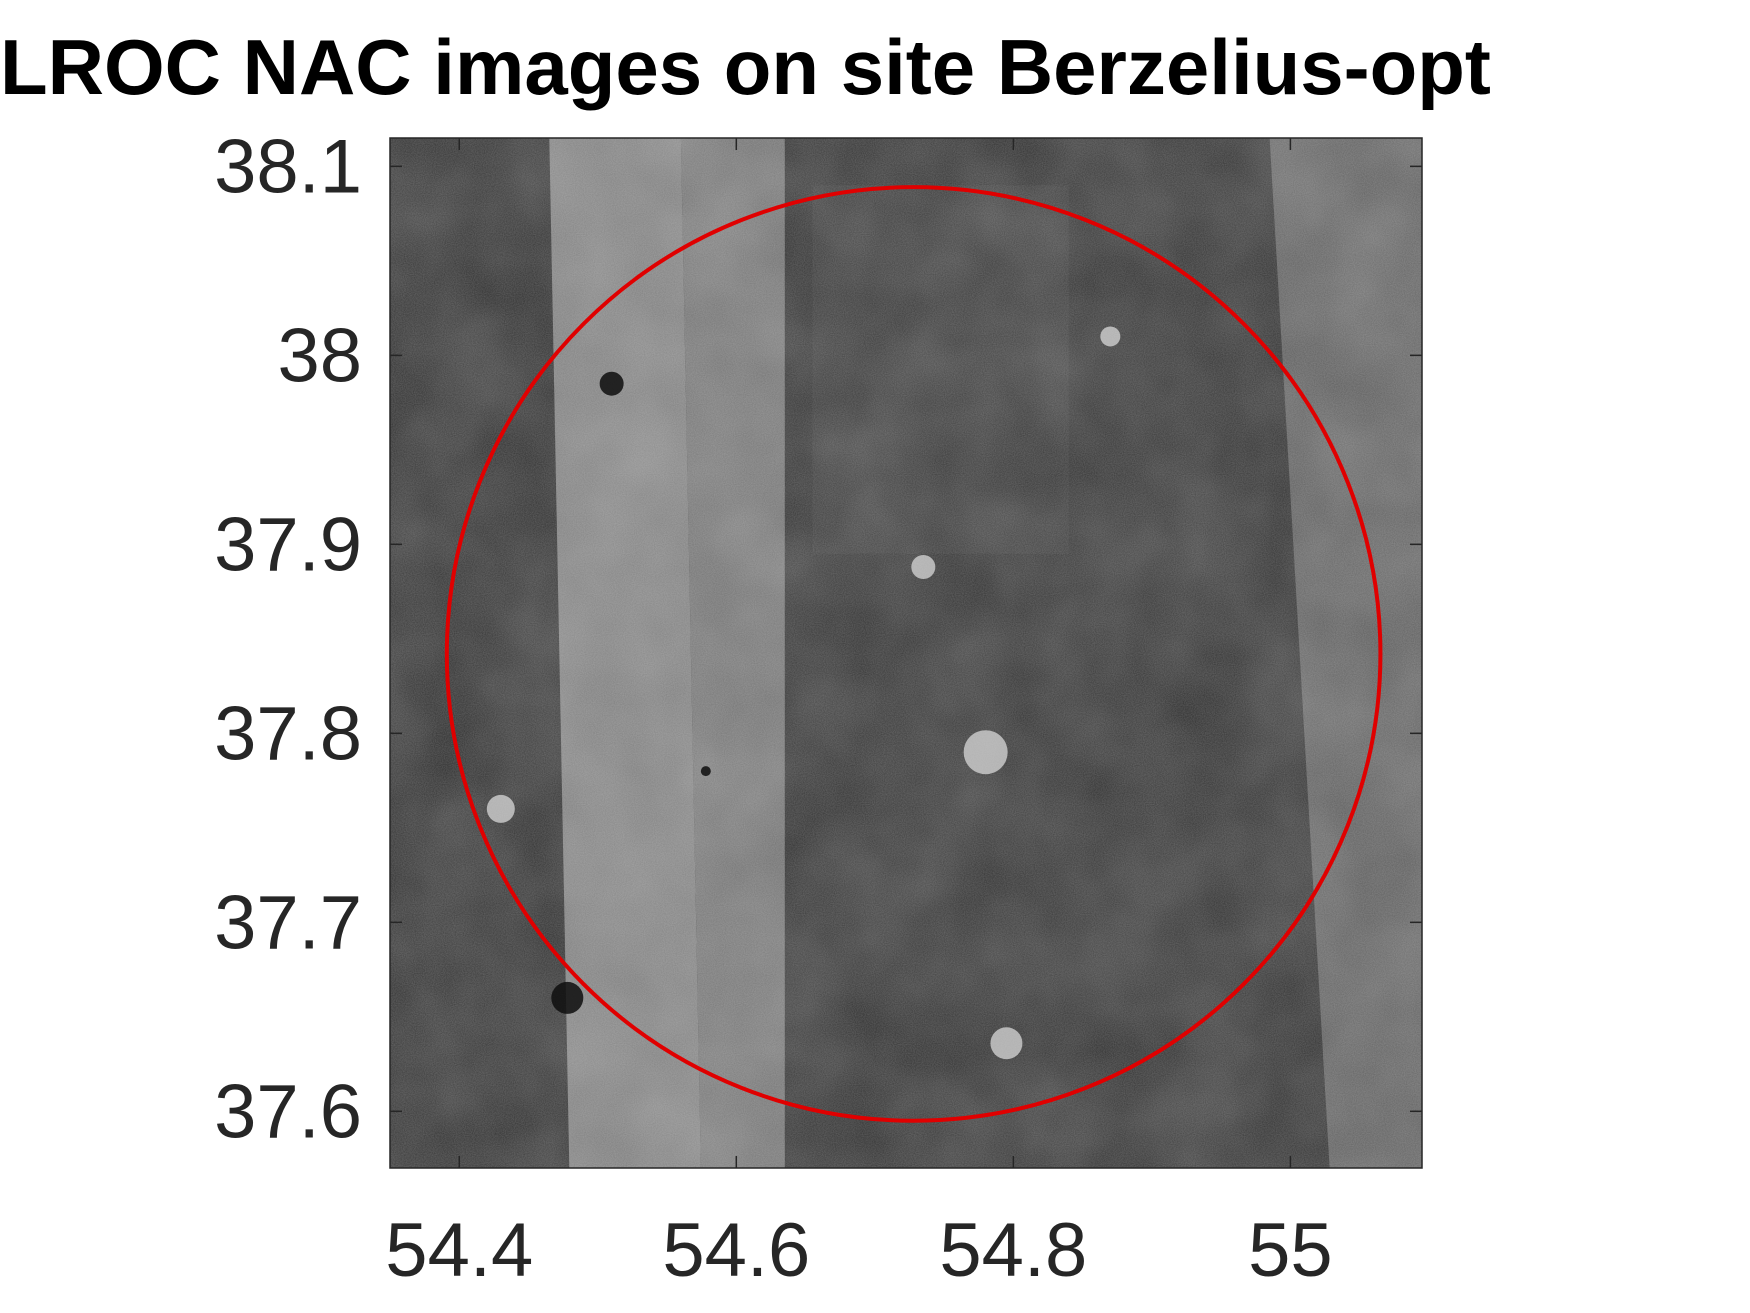 The image size is (1750, 1313). I want to click on y-tick-label: 37.8, so click(288, 733).